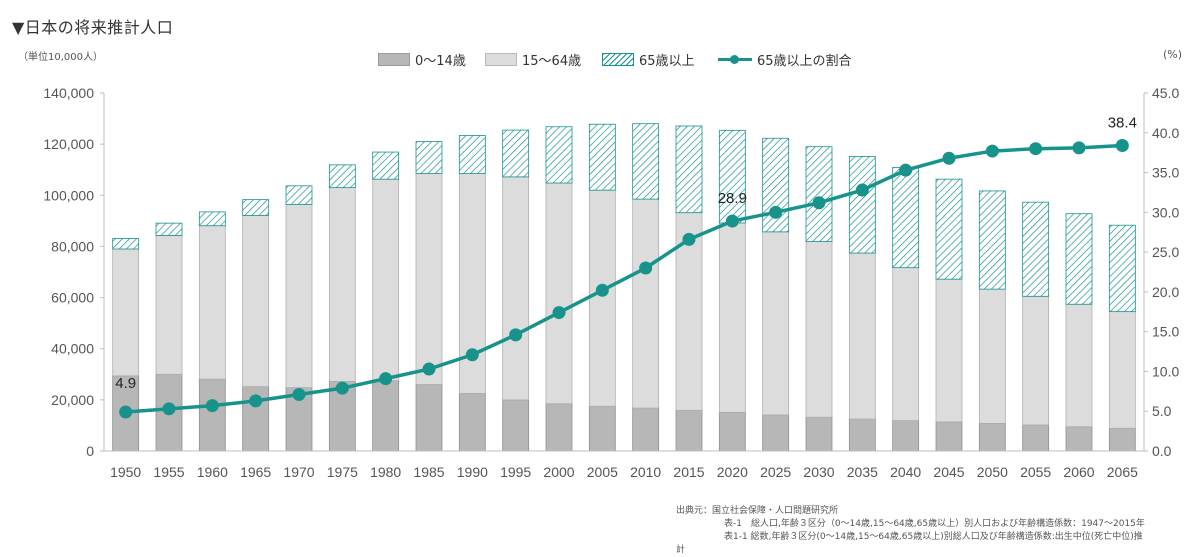  What do you see at coordinates (1036, 438) in the screenshot?
I see `bar-young-2055` at bounding box center [1036, 438].